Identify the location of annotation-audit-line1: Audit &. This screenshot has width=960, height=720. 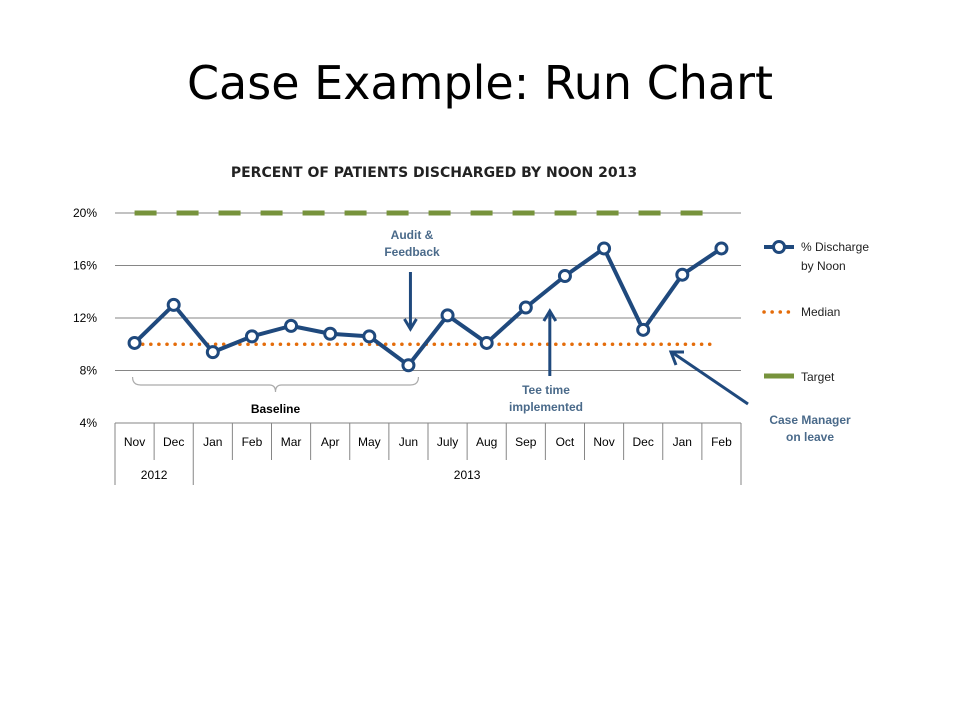
(412, 235).